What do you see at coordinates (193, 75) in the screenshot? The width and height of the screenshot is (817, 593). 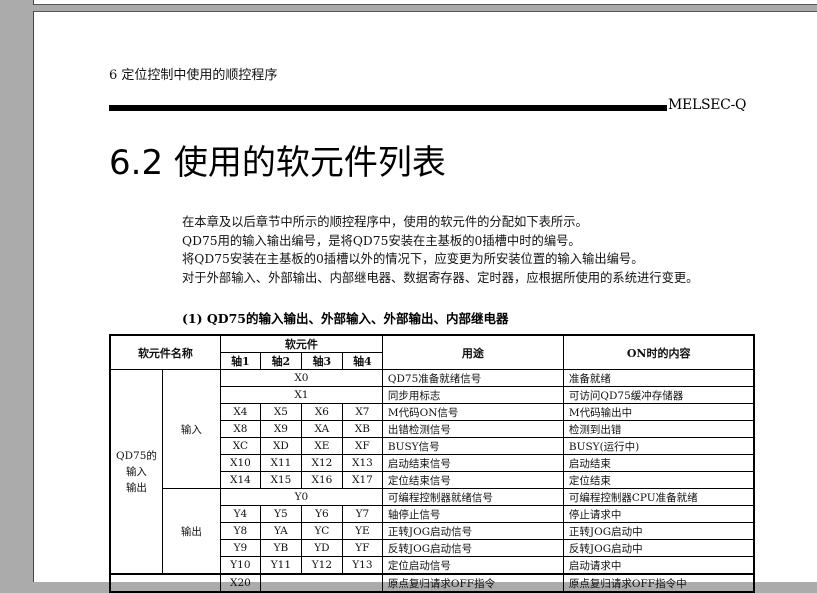 I see `running-head: 6 定位控制中使用的顺控程序` at bounding box center [193, 75].